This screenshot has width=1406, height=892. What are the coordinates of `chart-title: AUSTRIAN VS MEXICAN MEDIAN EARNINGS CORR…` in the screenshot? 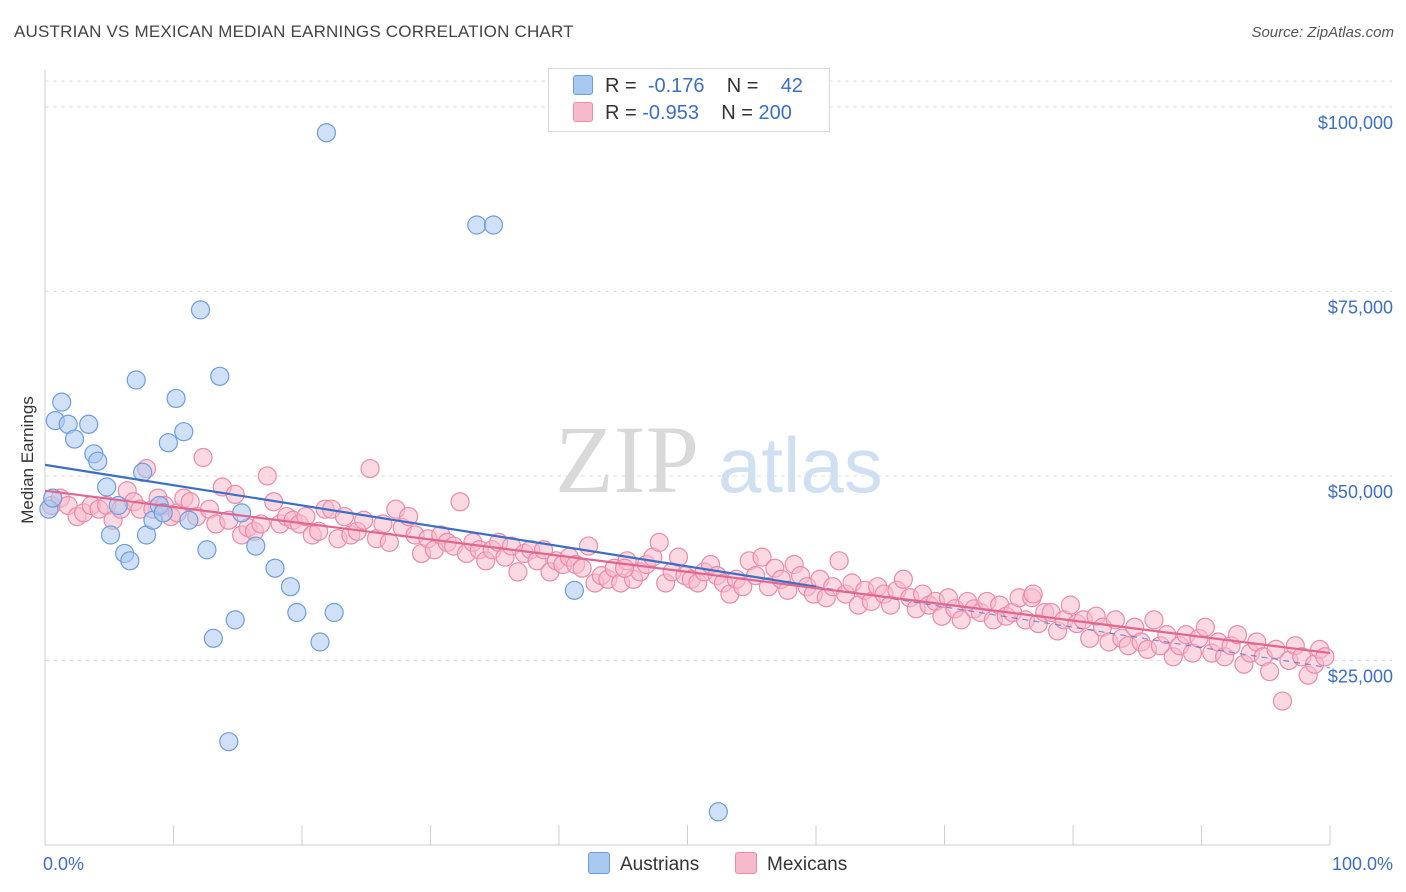 It's located at (294, 31).